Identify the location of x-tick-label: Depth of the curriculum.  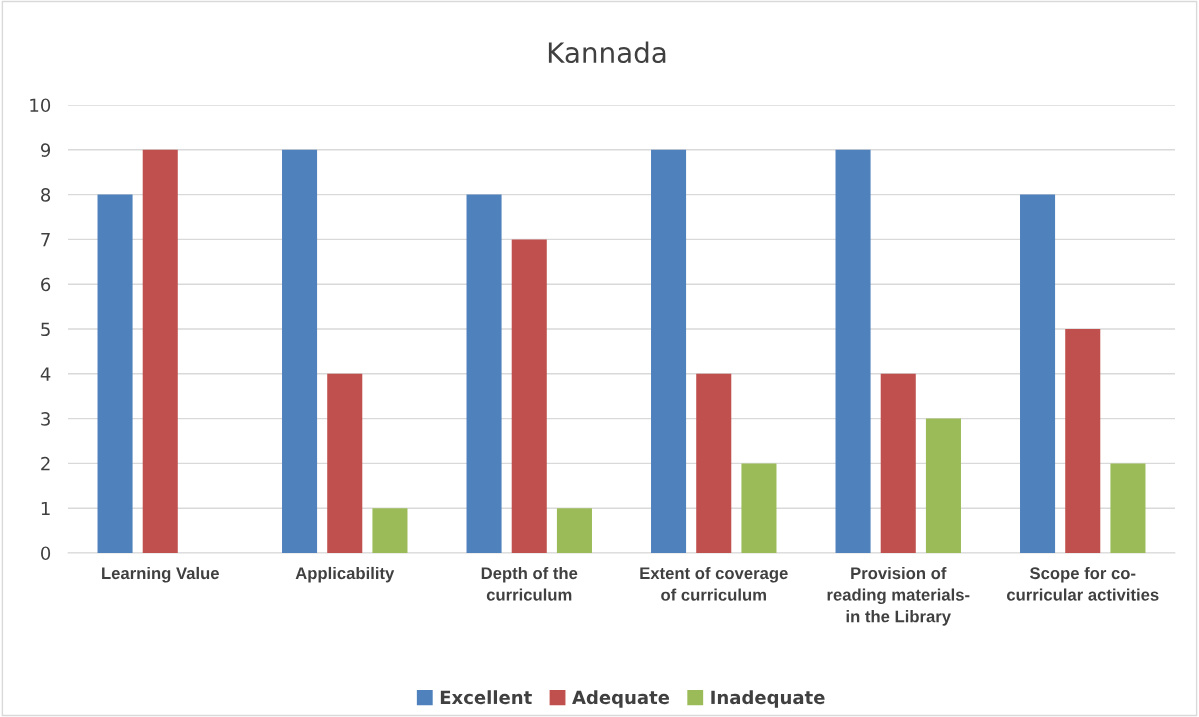
(529, 583).